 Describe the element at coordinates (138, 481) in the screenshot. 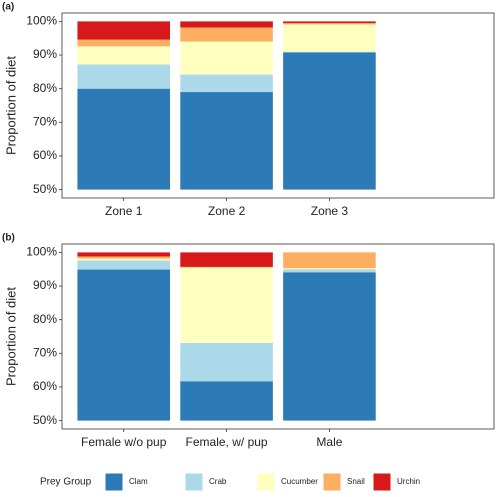

I see `legend-label: Clam` at that location.